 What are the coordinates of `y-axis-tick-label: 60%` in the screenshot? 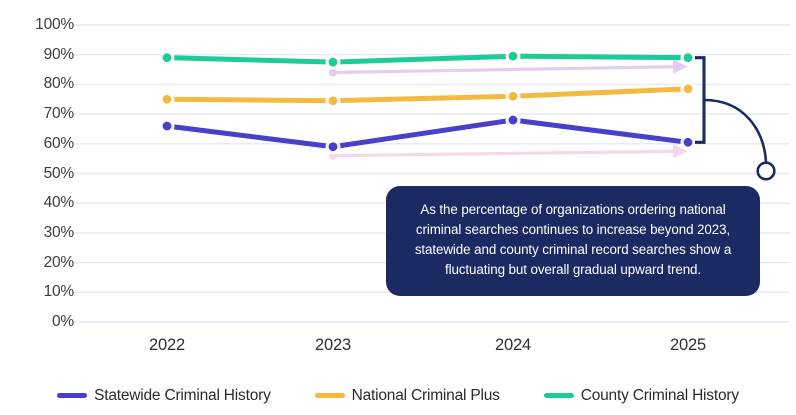 It's located at (59, 143).